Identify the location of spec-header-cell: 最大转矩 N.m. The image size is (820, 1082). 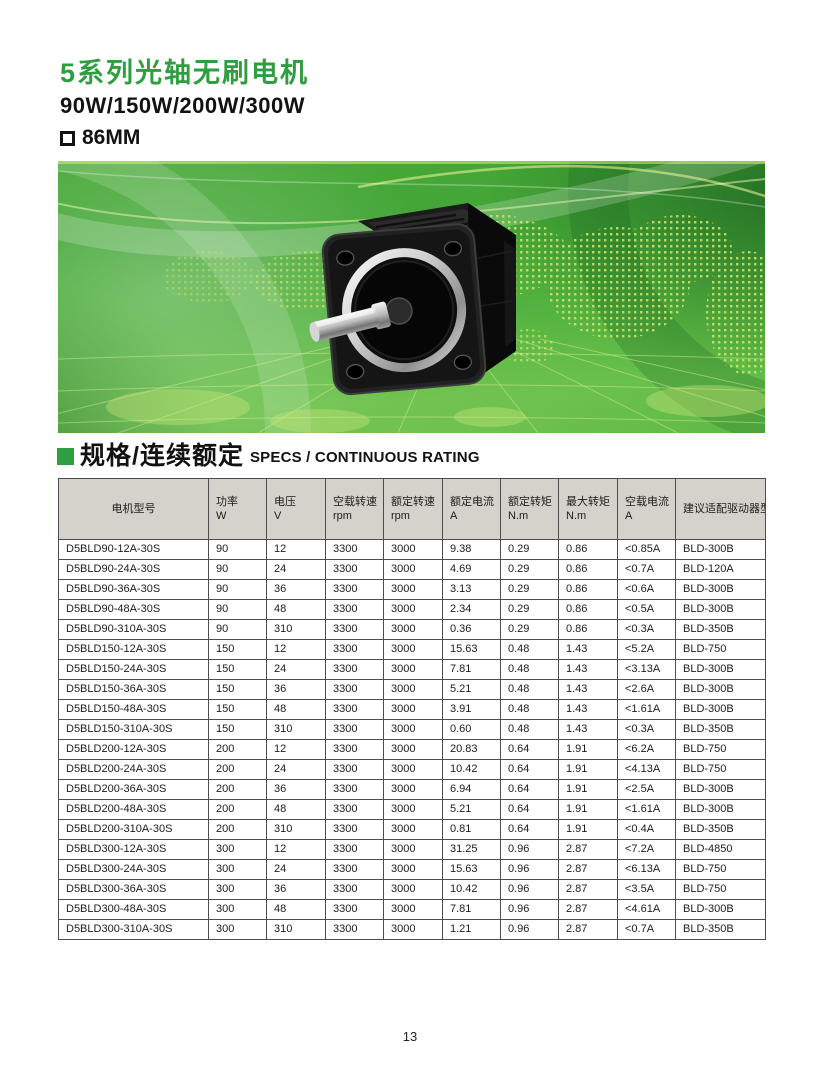
(588, 509).